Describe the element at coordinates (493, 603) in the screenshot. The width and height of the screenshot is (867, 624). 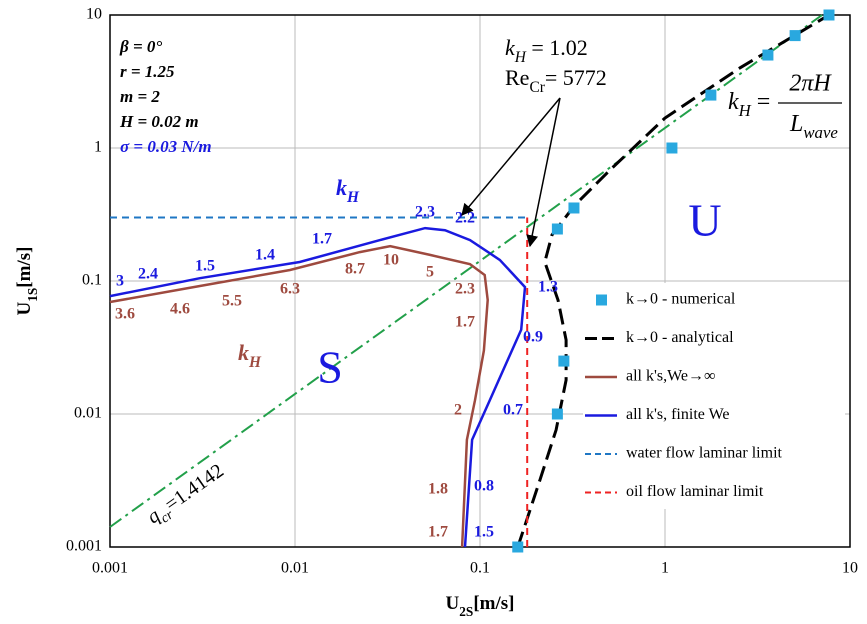
I see `x-axis-label-part: [m/s]` at that location.